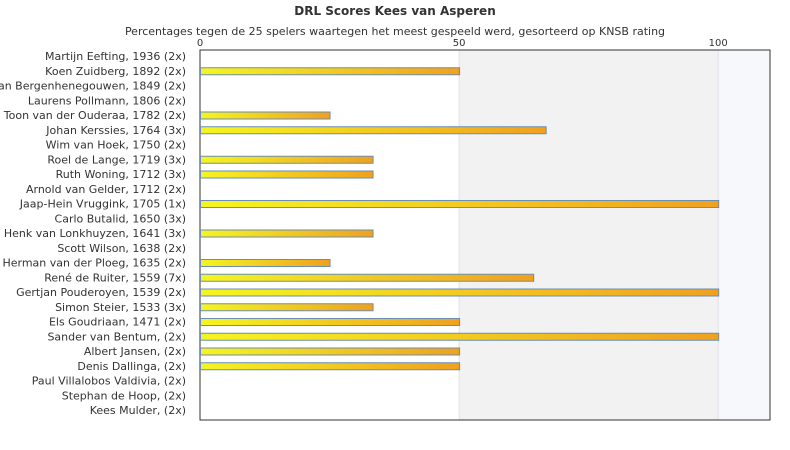 The height and width of the screenshot is (450, 790). I want to click on y-category-label: Henk van Lonkhuyzen, 1641 (3x), so click(95, 233).